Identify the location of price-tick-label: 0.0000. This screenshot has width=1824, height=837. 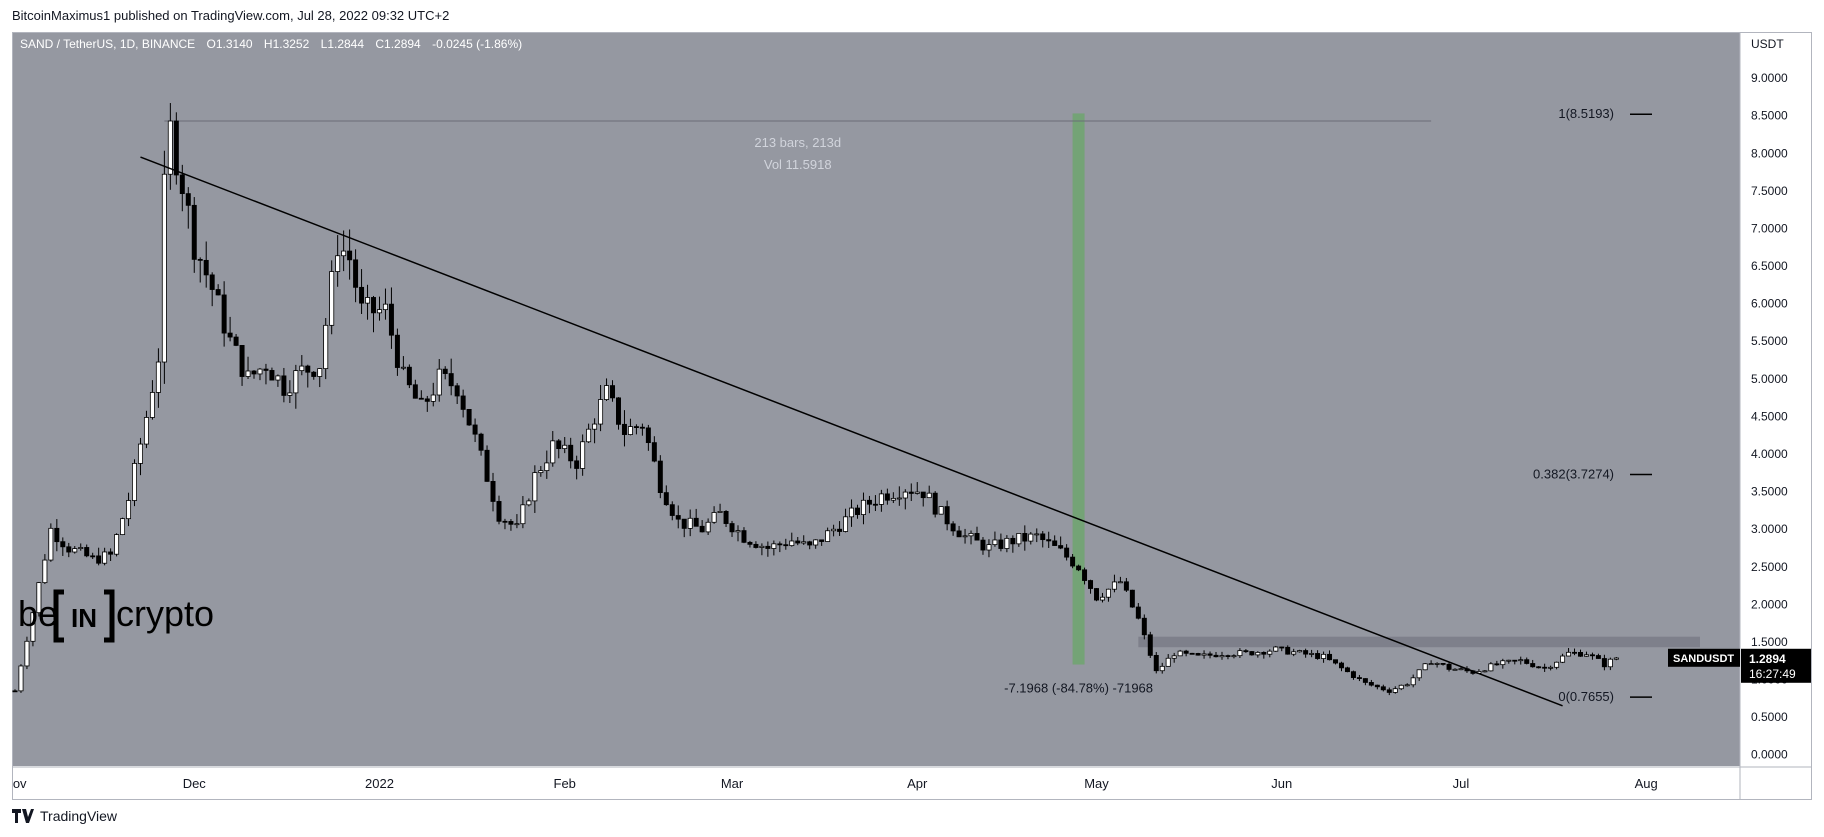
(1769, 755).